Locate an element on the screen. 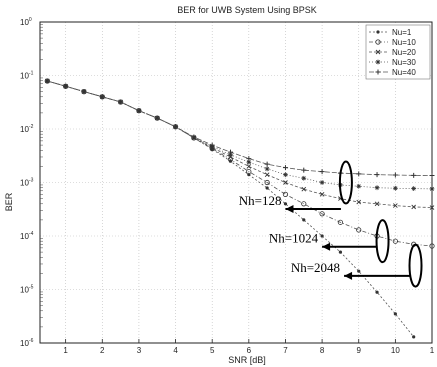 The image size is (437, 367). x-tick-label: 8 is located at coordinates (322, 350).